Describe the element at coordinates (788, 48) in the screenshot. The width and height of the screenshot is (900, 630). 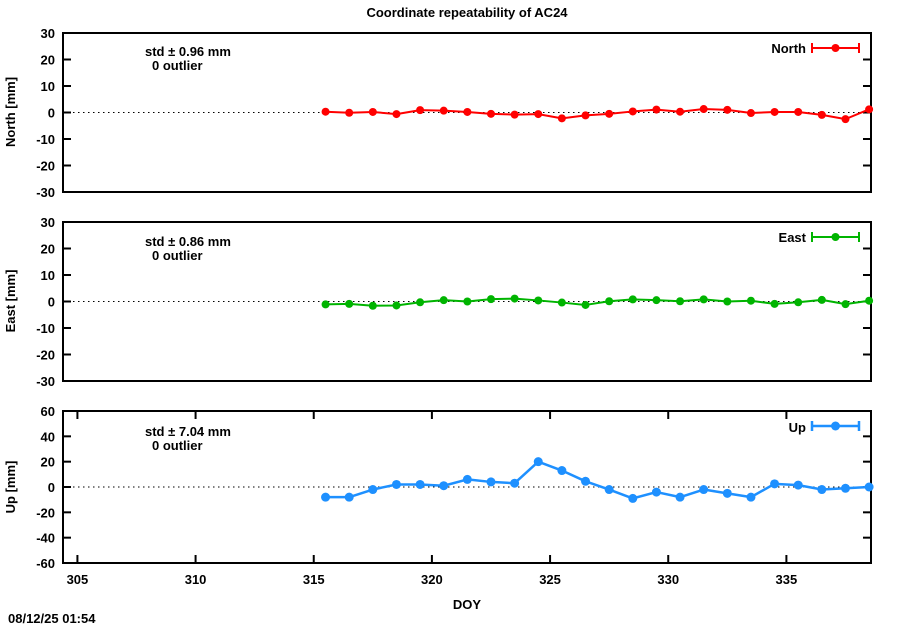
I see `north-legend-label: North` at that location.